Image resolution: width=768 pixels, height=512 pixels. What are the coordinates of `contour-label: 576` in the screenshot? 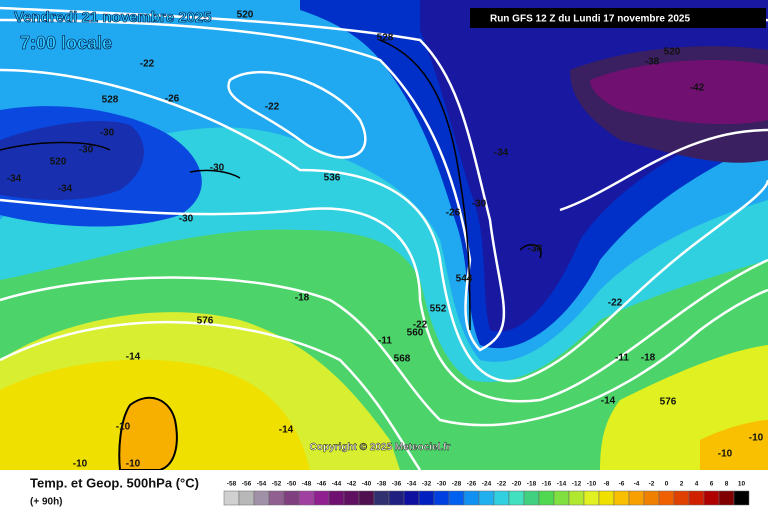 It's located at (205, 321).